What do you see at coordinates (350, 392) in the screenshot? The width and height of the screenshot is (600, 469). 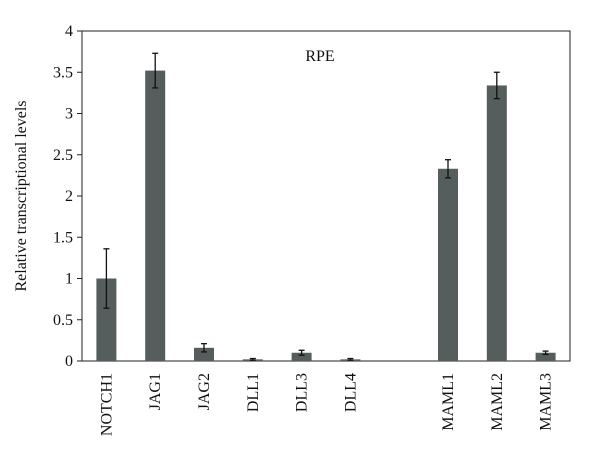 I see `x-tick-label: DLL4` at bounding box center [350, 392].